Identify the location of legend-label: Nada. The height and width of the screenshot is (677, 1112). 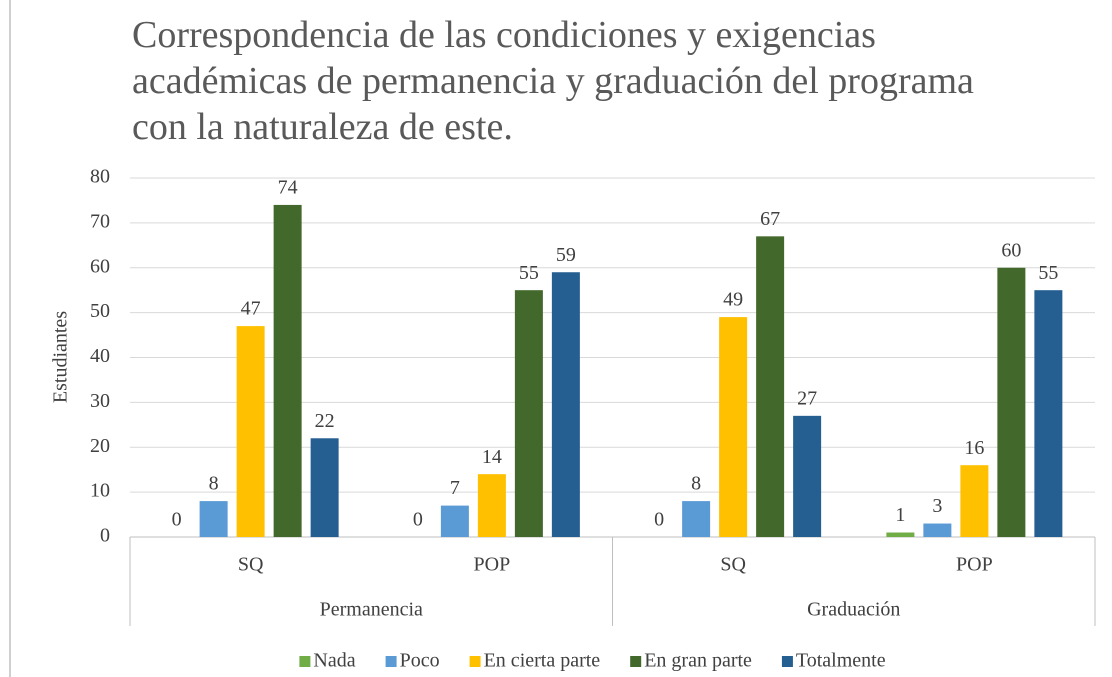
(334, 661).